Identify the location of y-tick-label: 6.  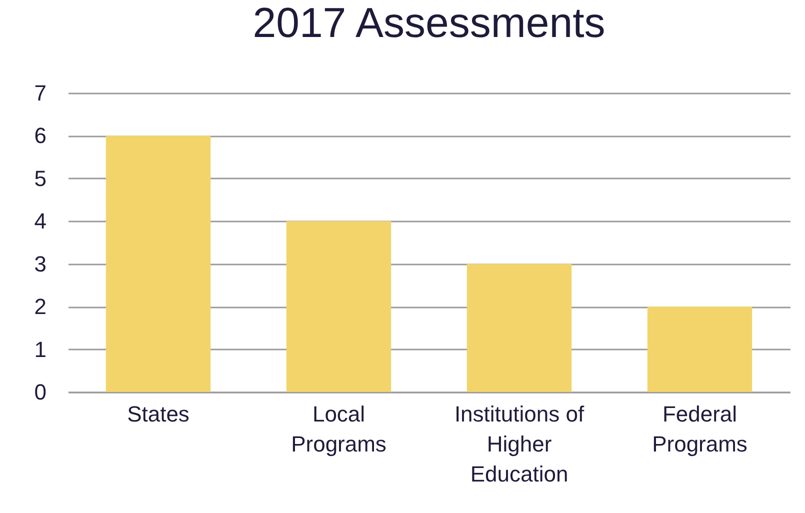
(40, 135).